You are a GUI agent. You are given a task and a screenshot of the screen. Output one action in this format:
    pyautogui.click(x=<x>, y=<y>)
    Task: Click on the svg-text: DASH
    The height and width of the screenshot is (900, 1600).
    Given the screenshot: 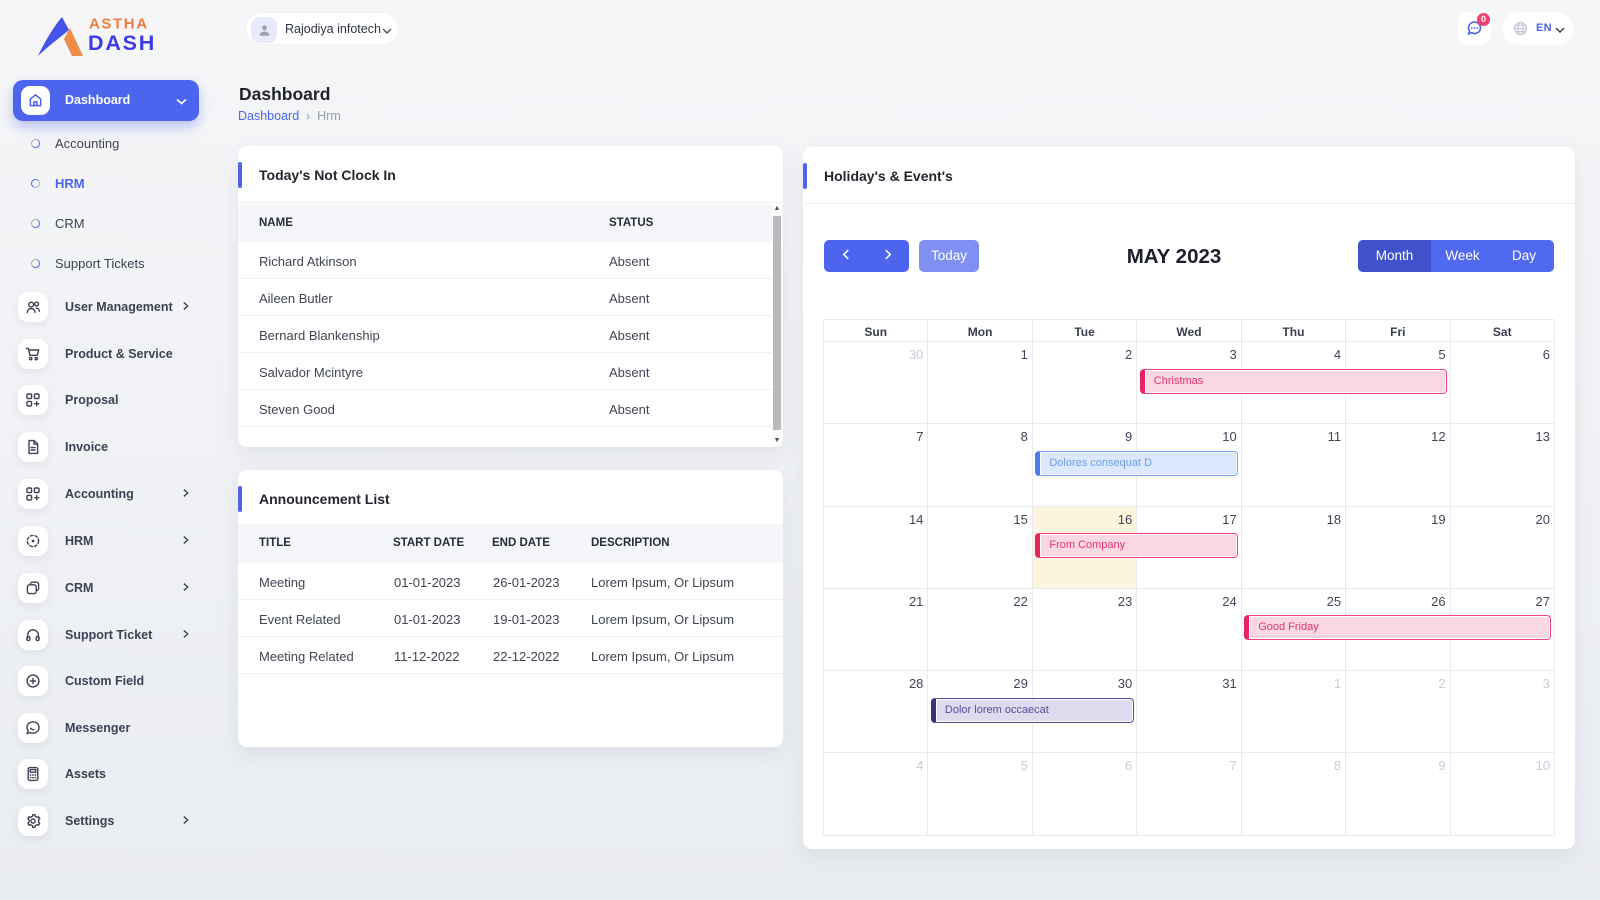 What is the action you would take?
    pyautogui.click(x=122, y=43)
    